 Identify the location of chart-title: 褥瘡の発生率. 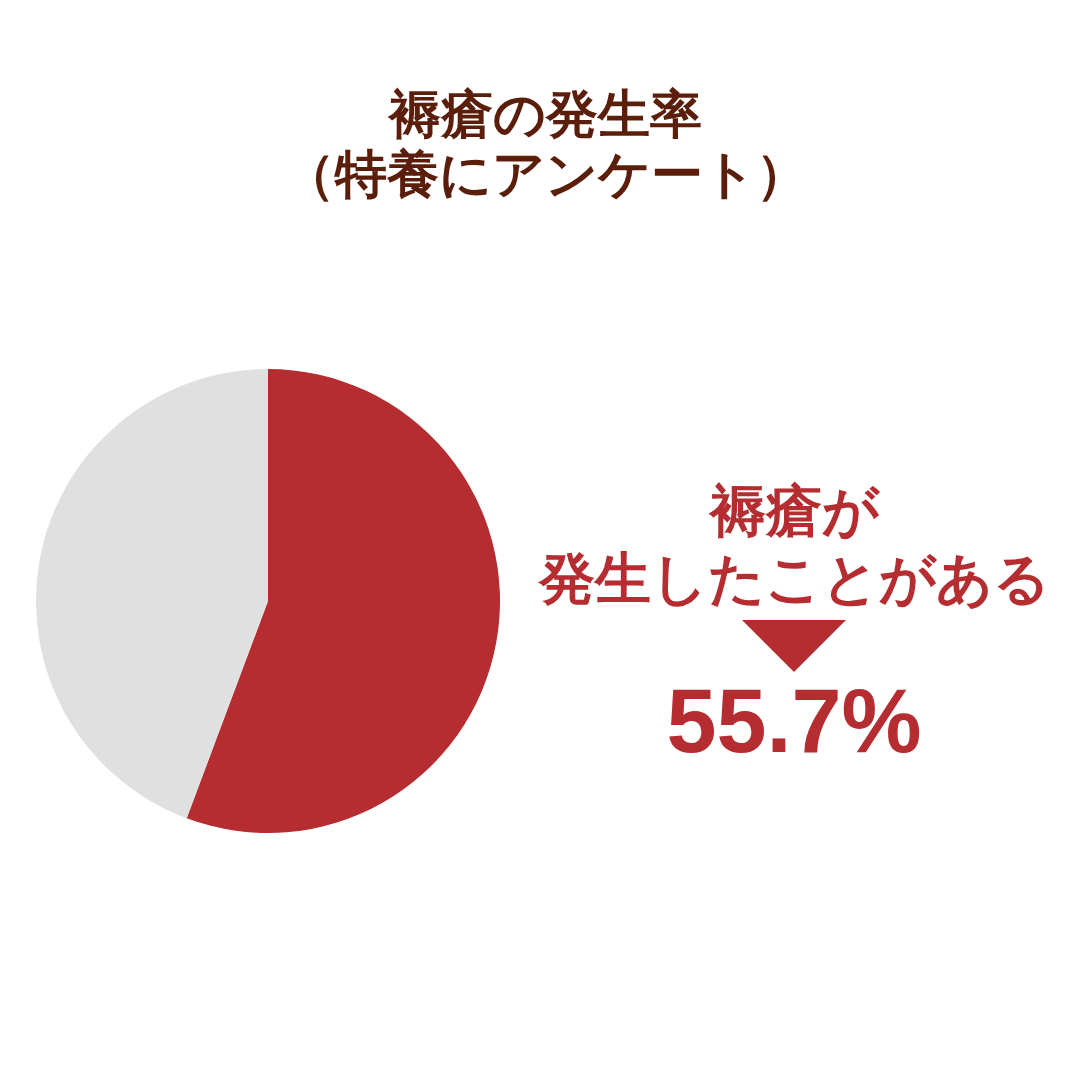
(544, 114).